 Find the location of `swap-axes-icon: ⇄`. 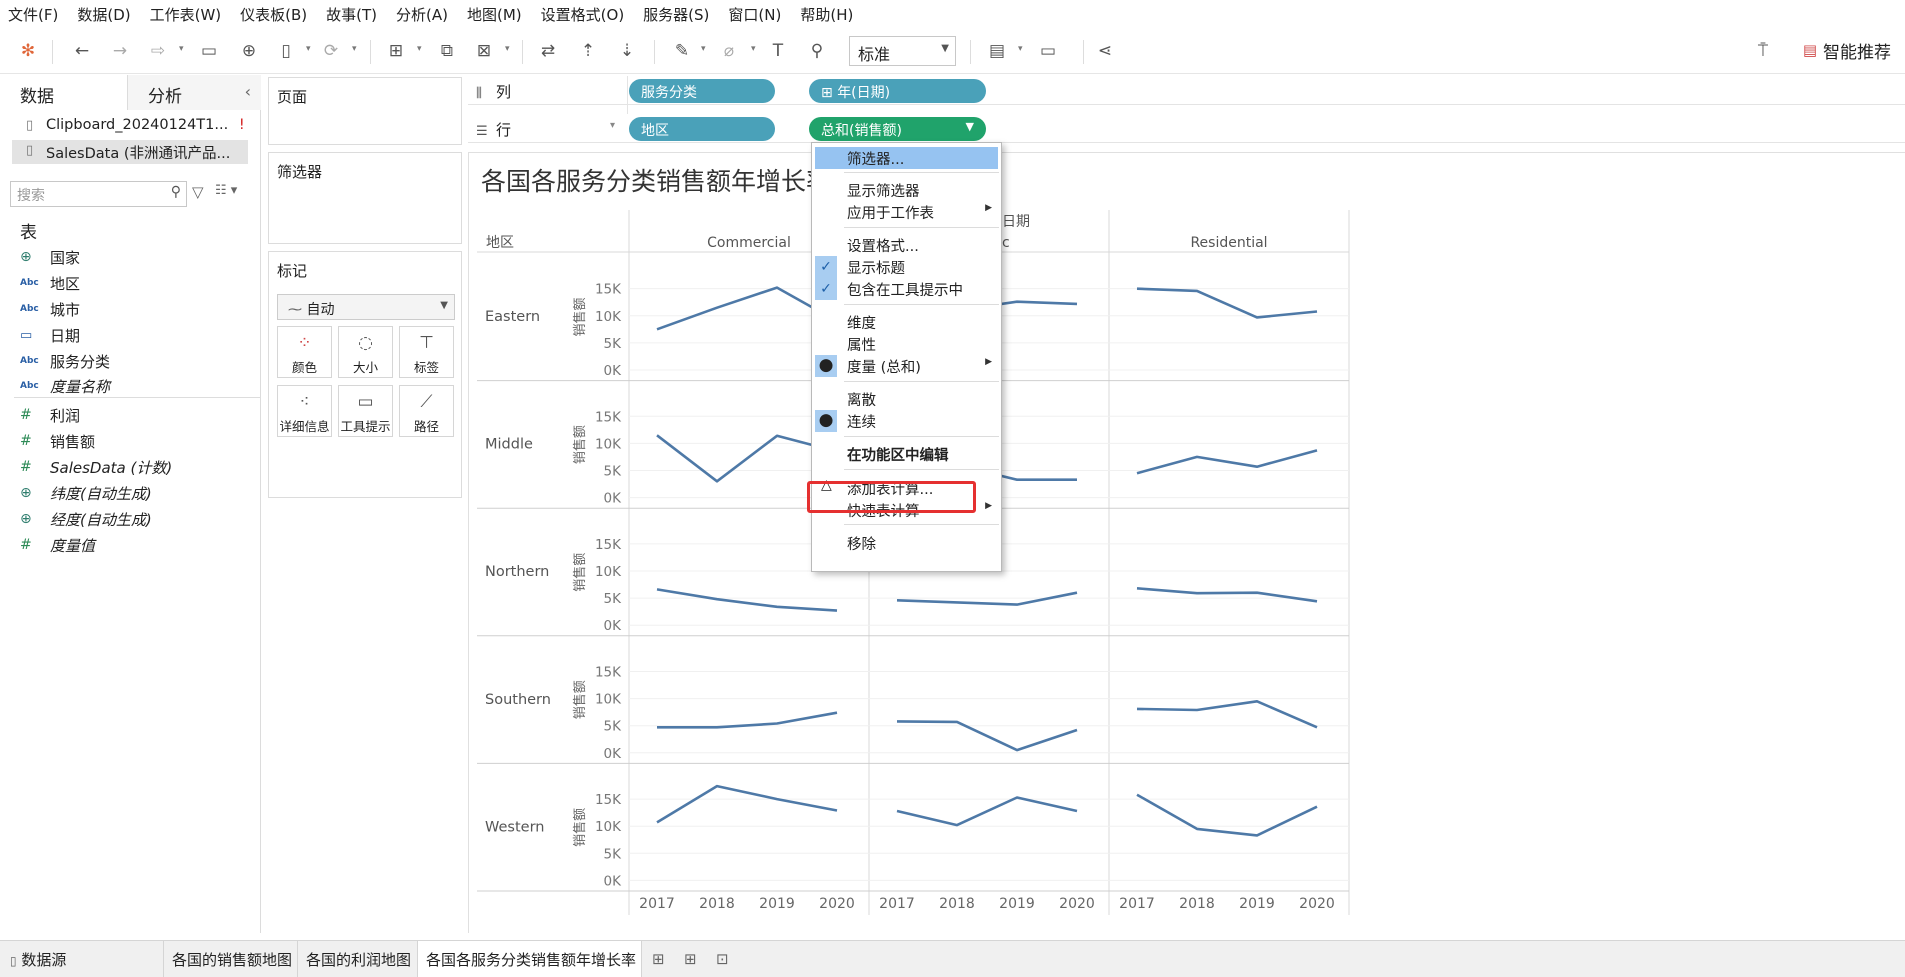

swap-axes-icon: ⇄ is located at coordinates (548, 51).